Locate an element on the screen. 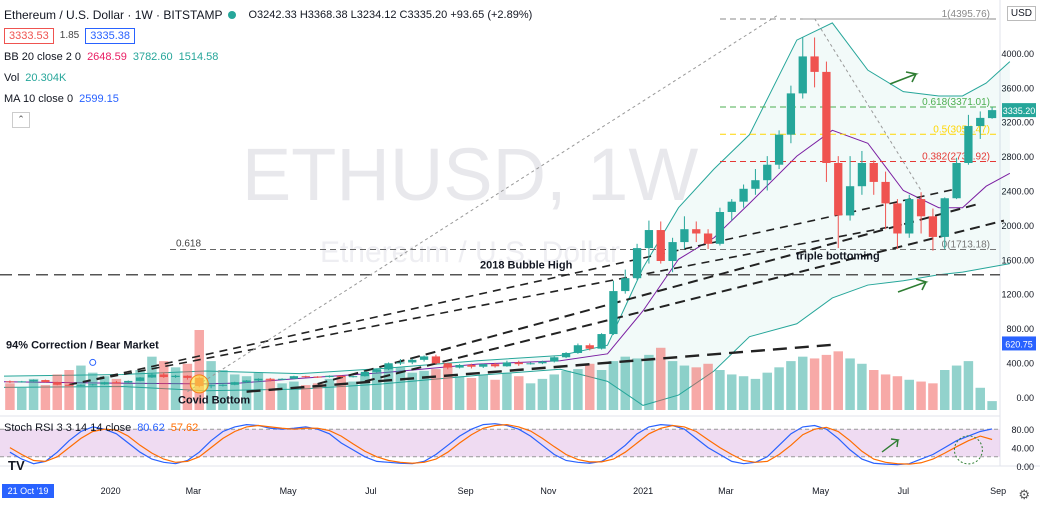 Image resolution: width=1040 pixels, height=509 pixels. ma-indicator-label: MA 10 close 0 is located at coordinates (39, 98).